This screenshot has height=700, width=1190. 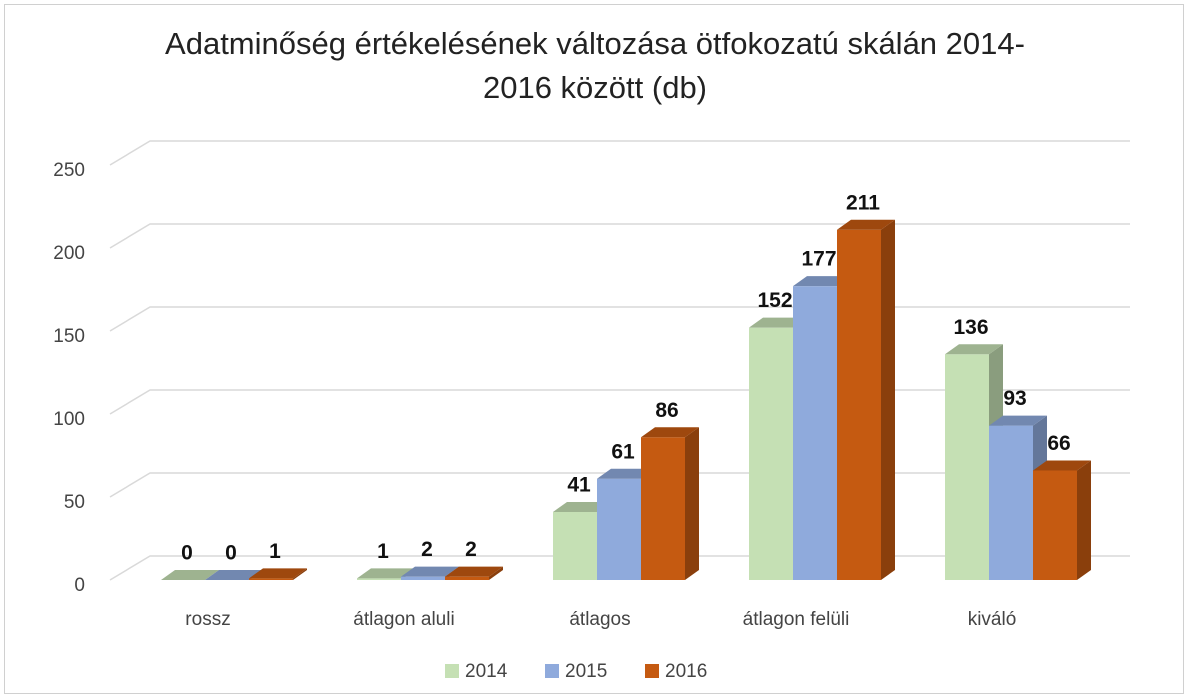 I want to click on y-tick-label: 100, so click(x=69, y=419).